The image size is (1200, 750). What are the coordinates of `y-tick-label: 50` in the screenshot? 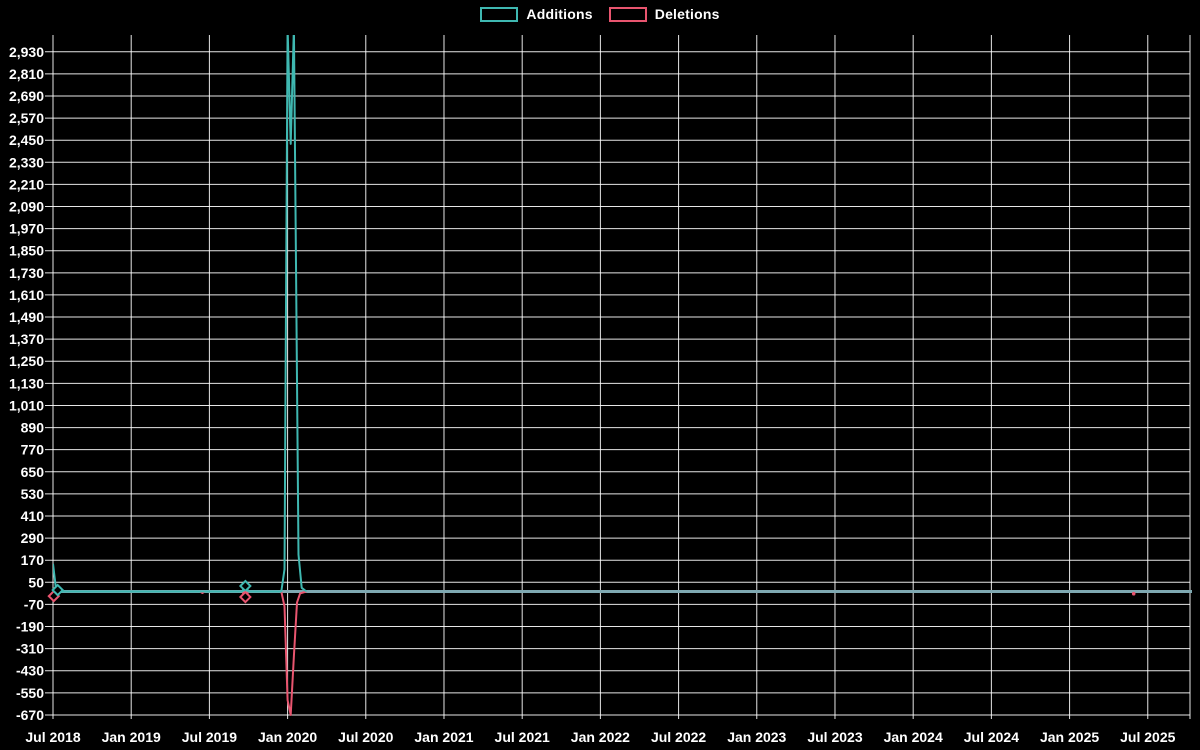 It's located at (36, 582).